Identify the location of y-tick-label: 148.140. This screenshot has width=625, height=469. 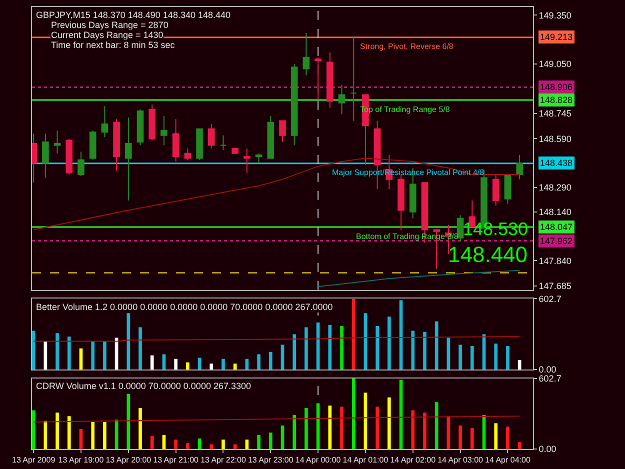
(555, 211).